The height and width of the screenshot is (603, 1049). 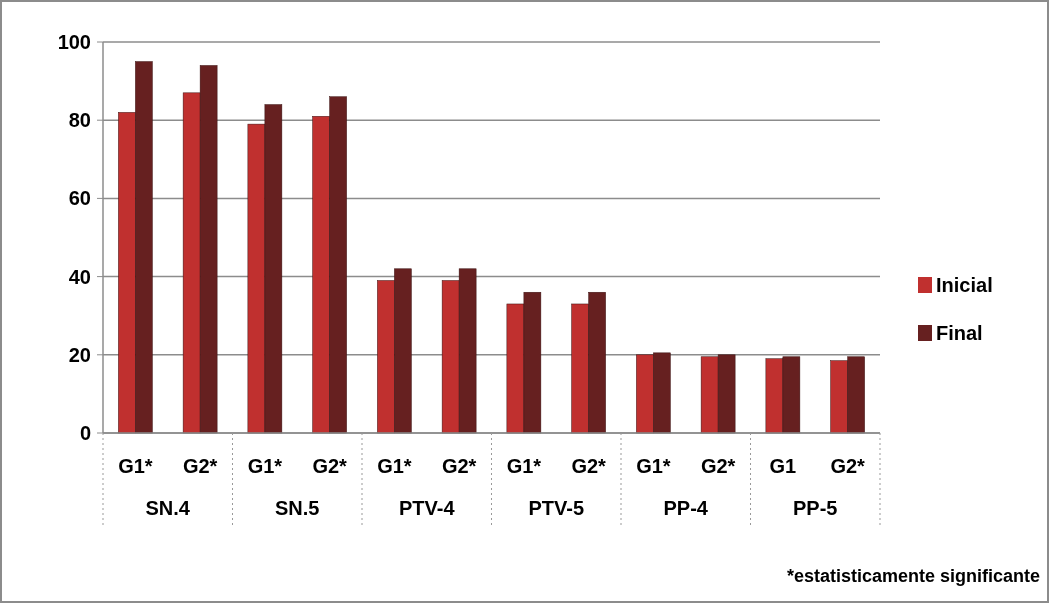 I want to click on y-tick-label: 40, so click(x=79, y=276).